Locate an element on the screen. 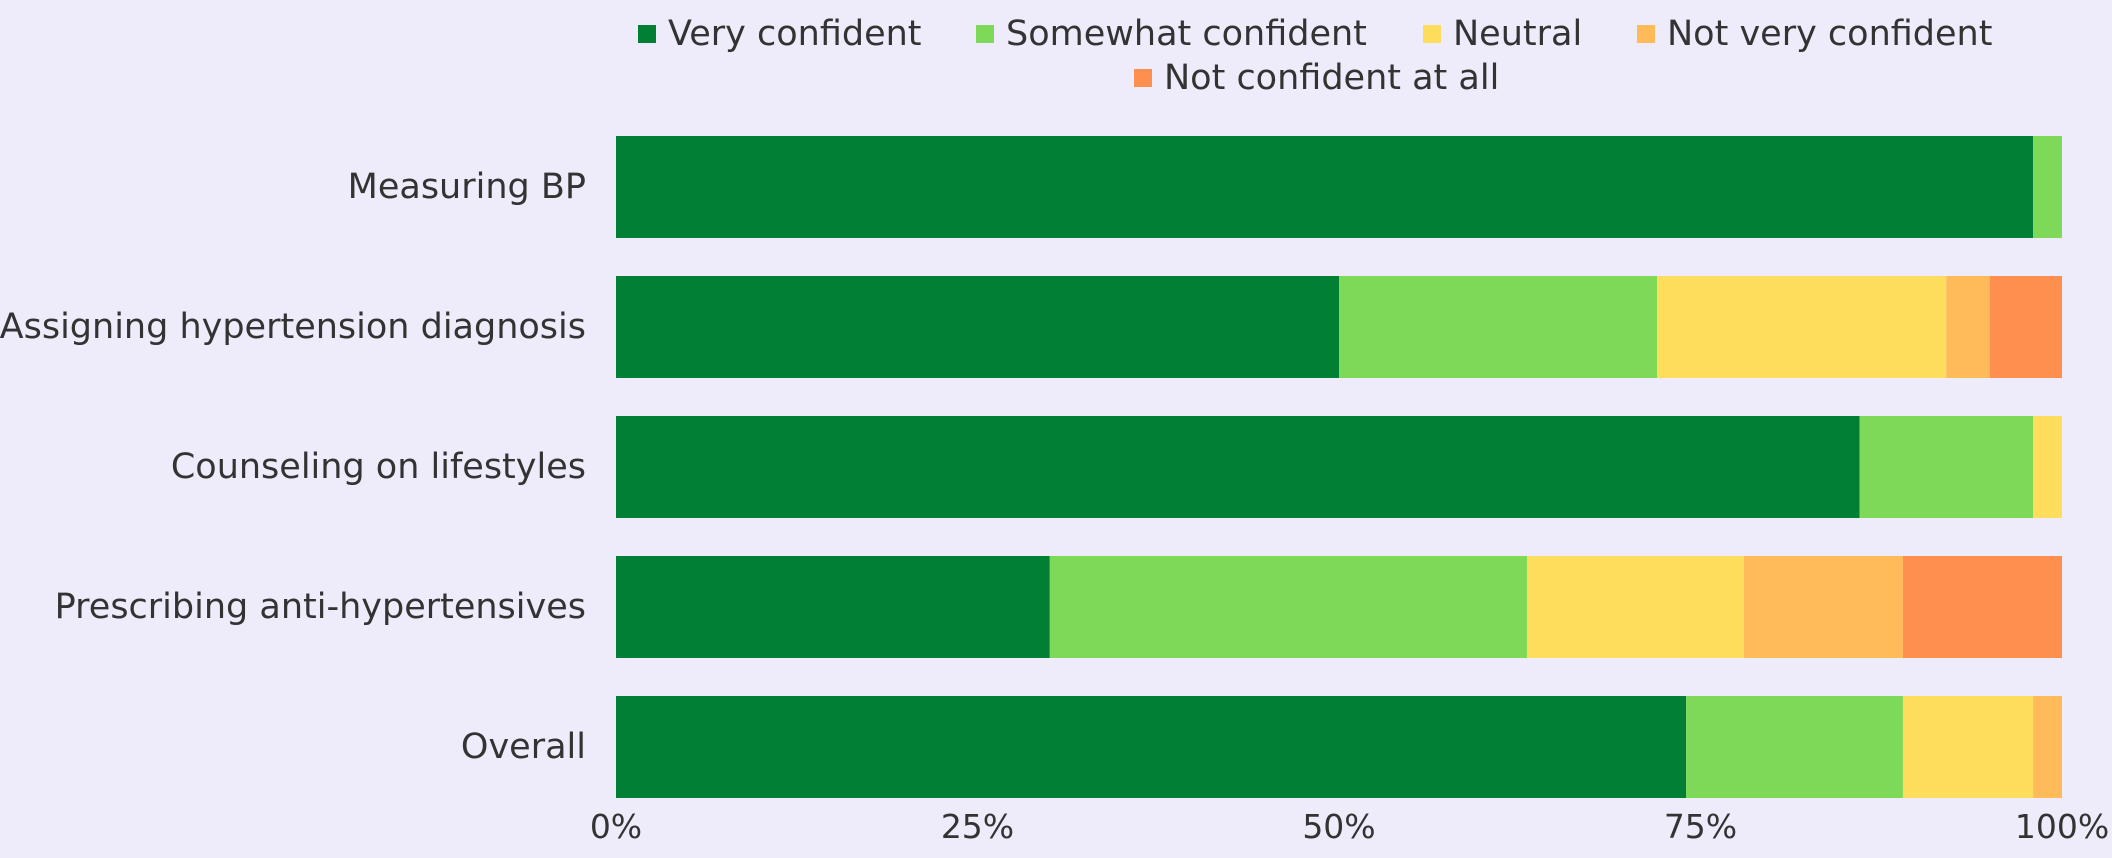 This screenshot has width=2112, height=858. category-label-overall: Overall is located at coordinates (523, 747).